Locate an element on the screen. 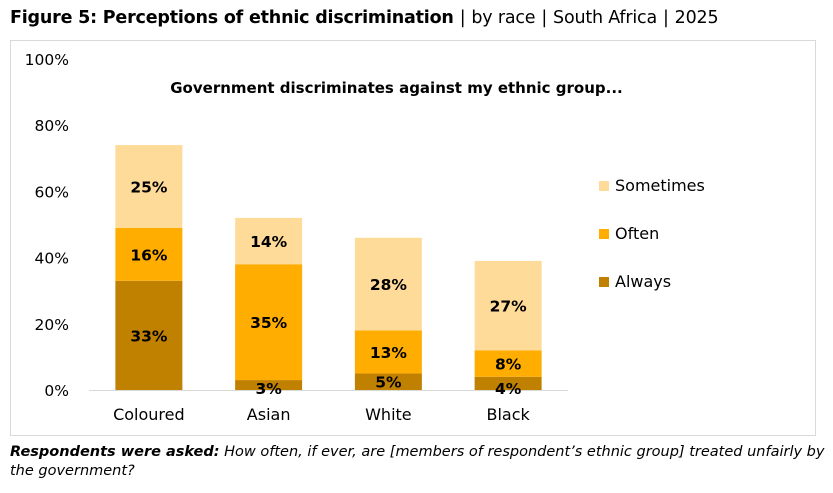  data-label: 35% is located at coordinates (269, 323).